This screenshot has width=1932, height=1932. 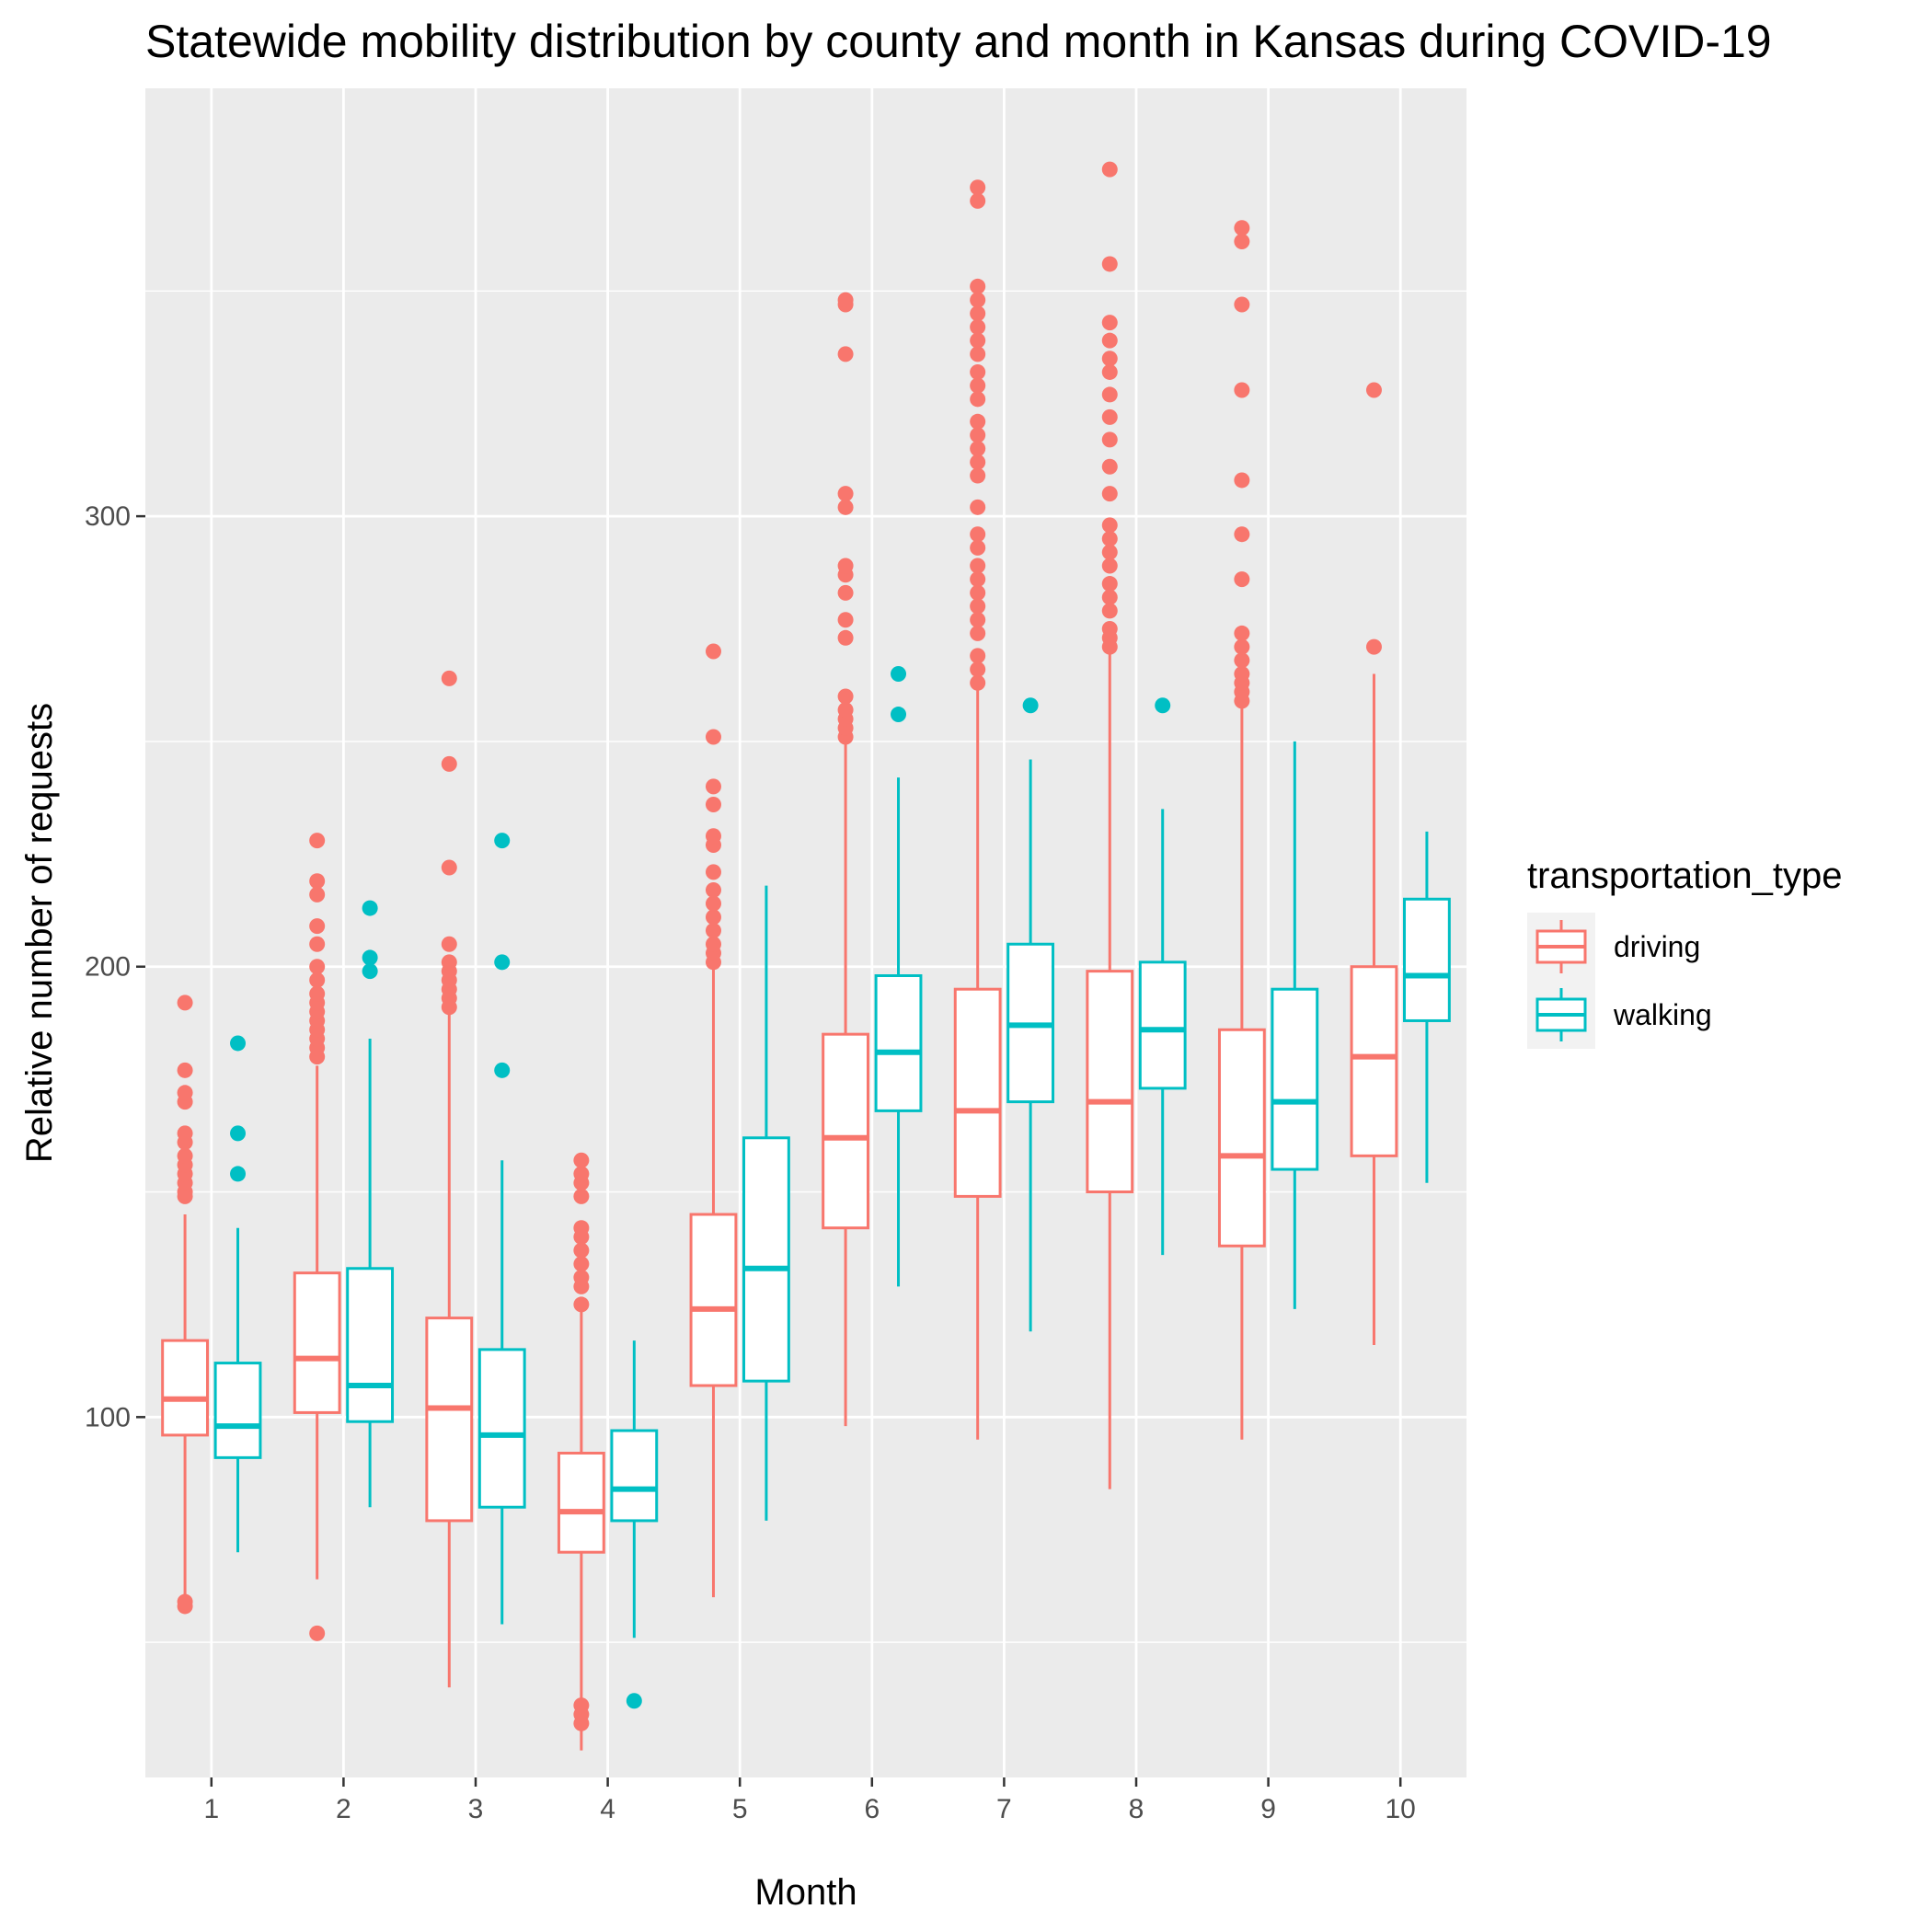 What do you see at coordinates (343, 1809) in the screenshot?
I see `x-tick-label: 2` at bounding box center [343, 1809].